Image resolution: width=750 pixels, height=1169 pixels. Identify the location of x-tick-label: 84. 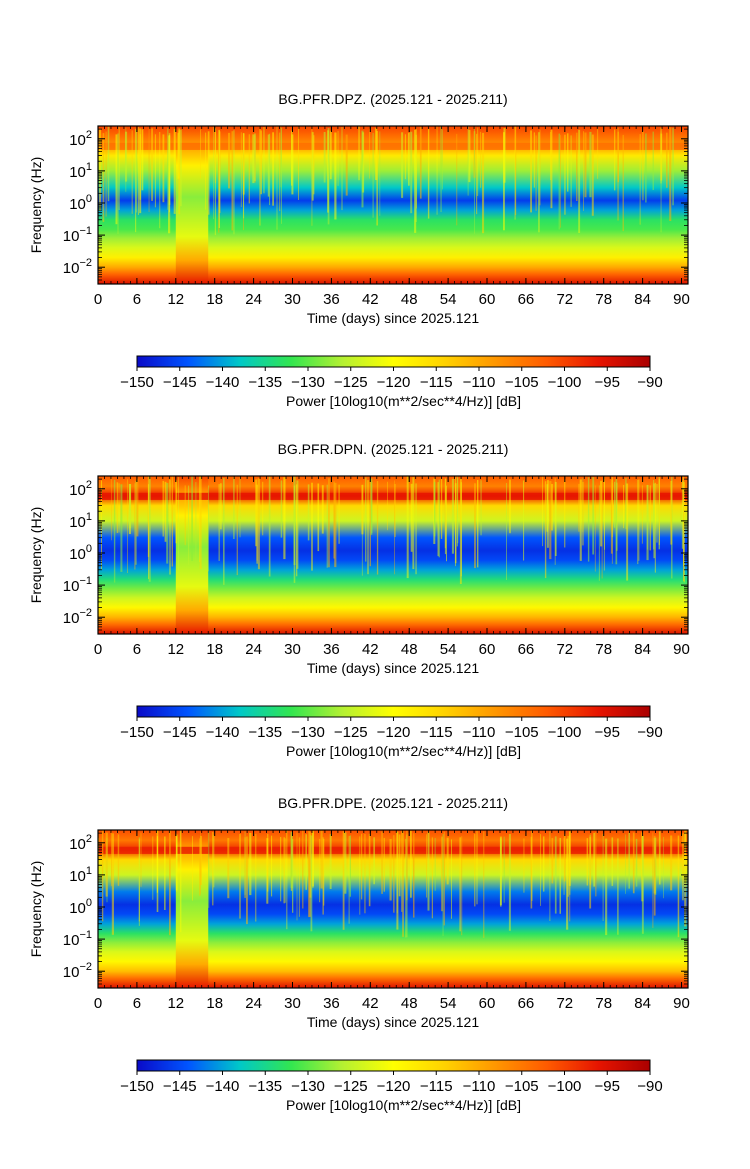
(642, 299).